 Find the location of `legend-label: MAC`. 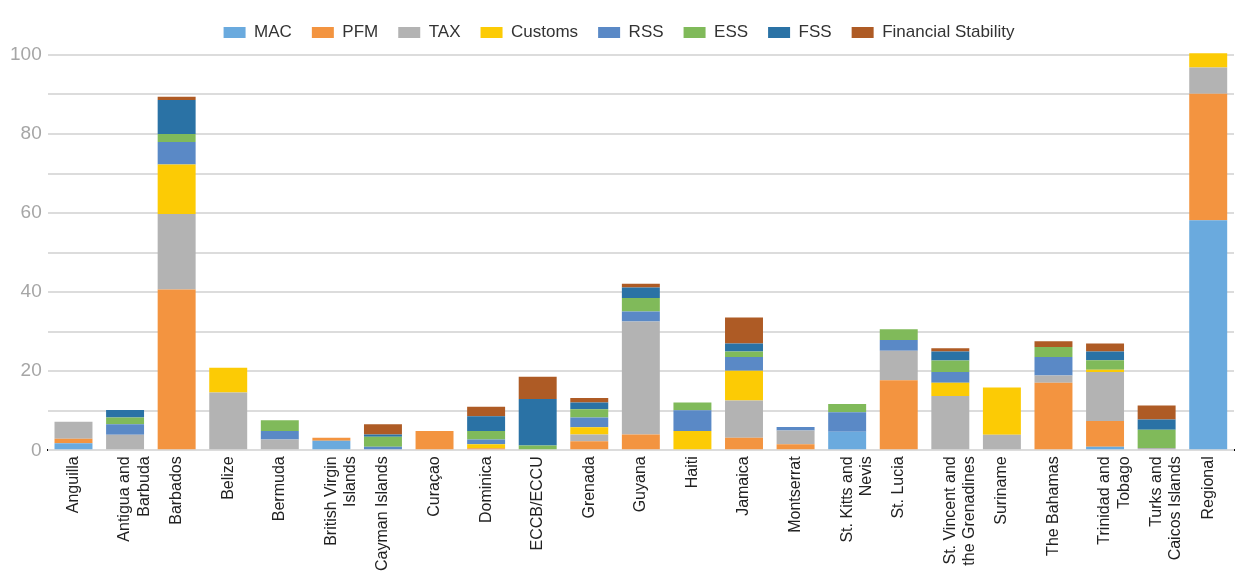

legend-label: MAC is located at coordinates (273, 32).